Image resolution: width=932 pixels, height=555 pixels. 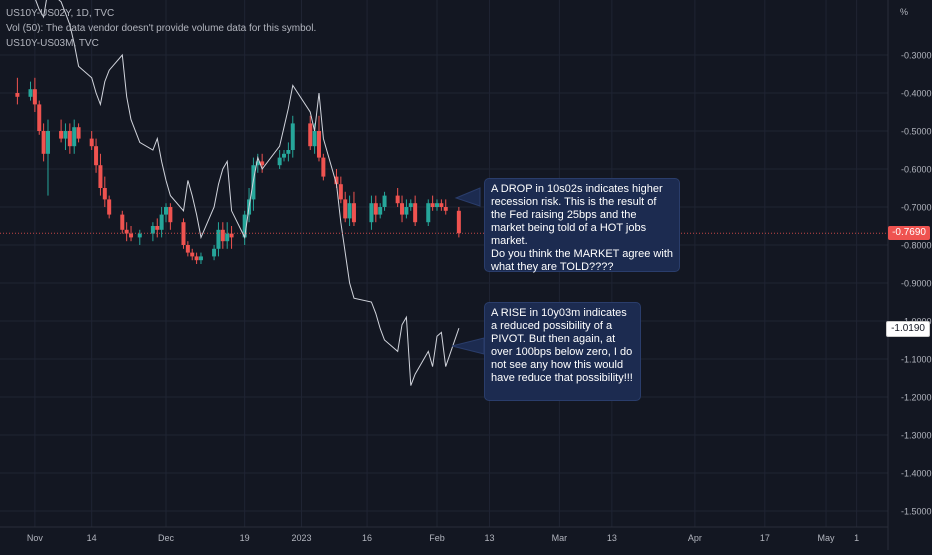 I want to click on time-tick-label: 17, so click(x=765, y=538).